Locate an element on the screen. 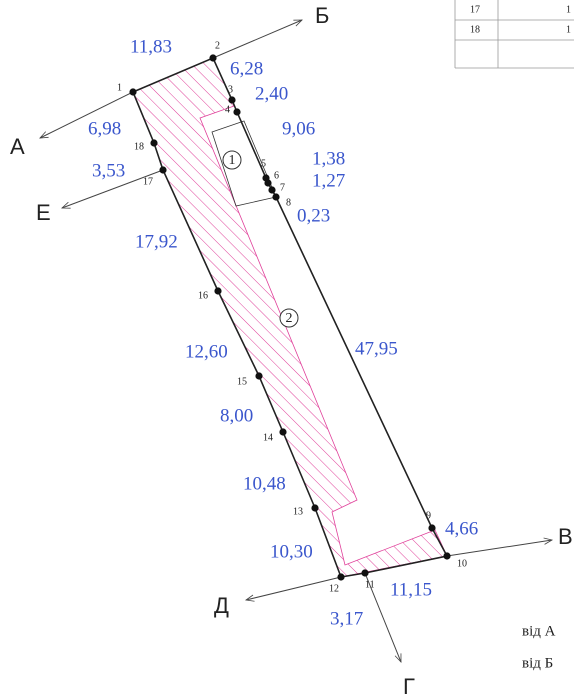 The width and height of the screenshot is (574, 700). point-number: 3 is located at coordinates (230, 89).